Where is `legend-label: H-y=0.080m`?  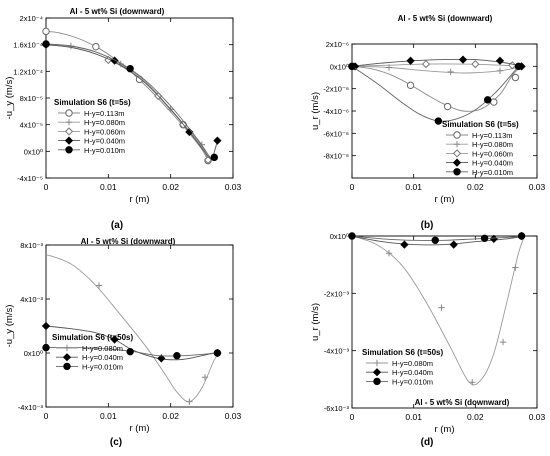 legend-label: H-y=0.080m is located at coordinates (102, 348).